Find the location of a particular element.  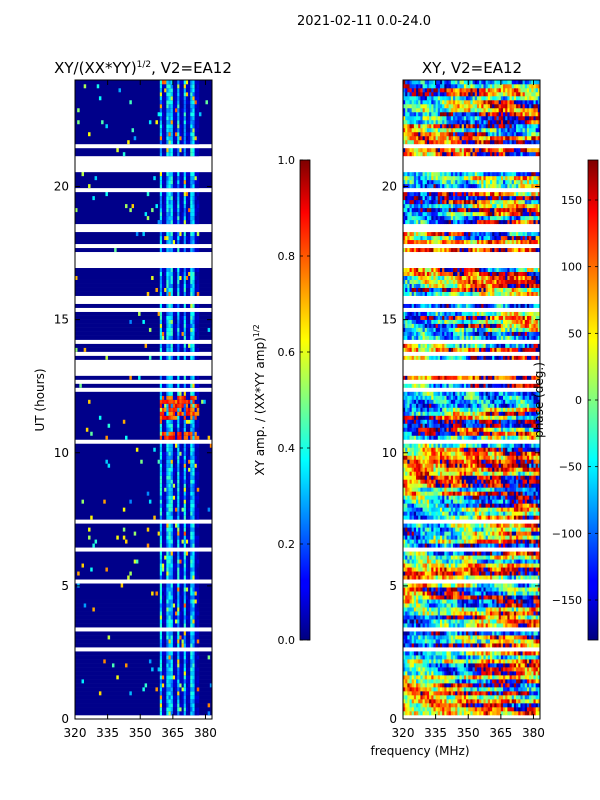

amp-flagged-cell is located at coordinates (143, 254).